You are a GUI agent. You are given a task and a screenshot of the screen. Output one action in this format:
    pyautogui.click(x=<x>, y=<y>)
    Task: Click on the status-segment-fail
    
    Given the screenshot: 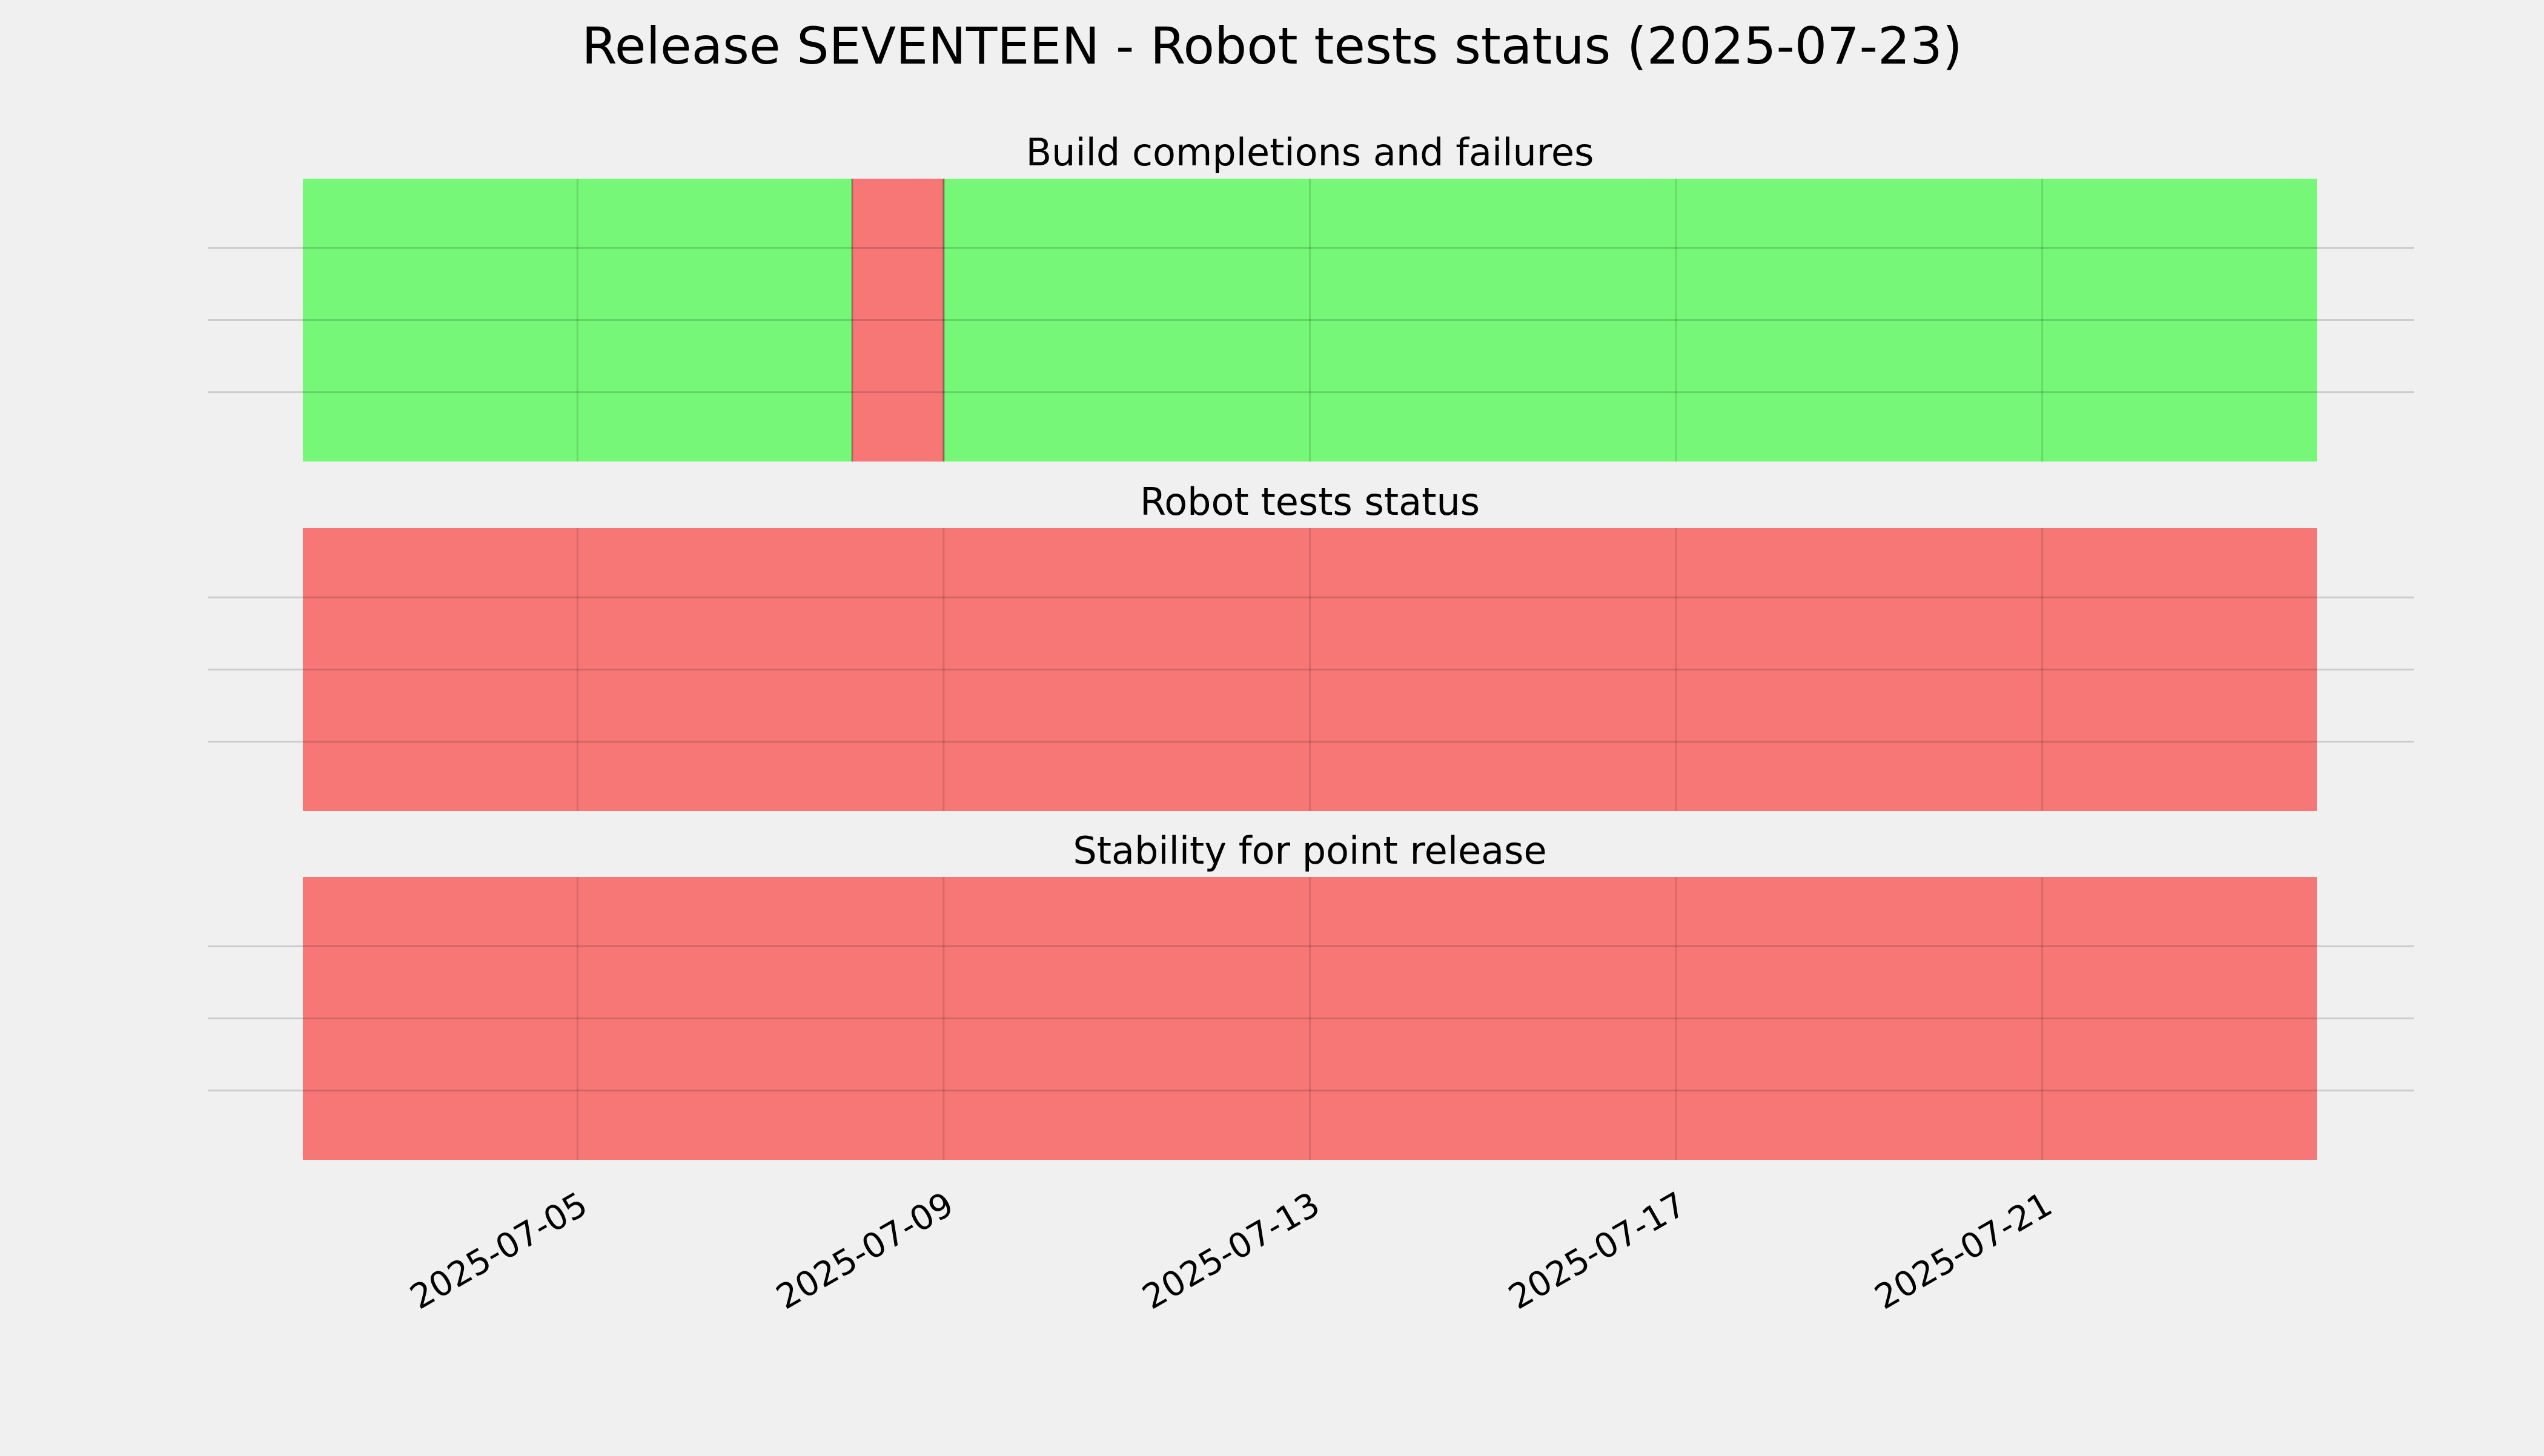 What is the action you would take?
    pyautogui.click(x=898, y=320)
    